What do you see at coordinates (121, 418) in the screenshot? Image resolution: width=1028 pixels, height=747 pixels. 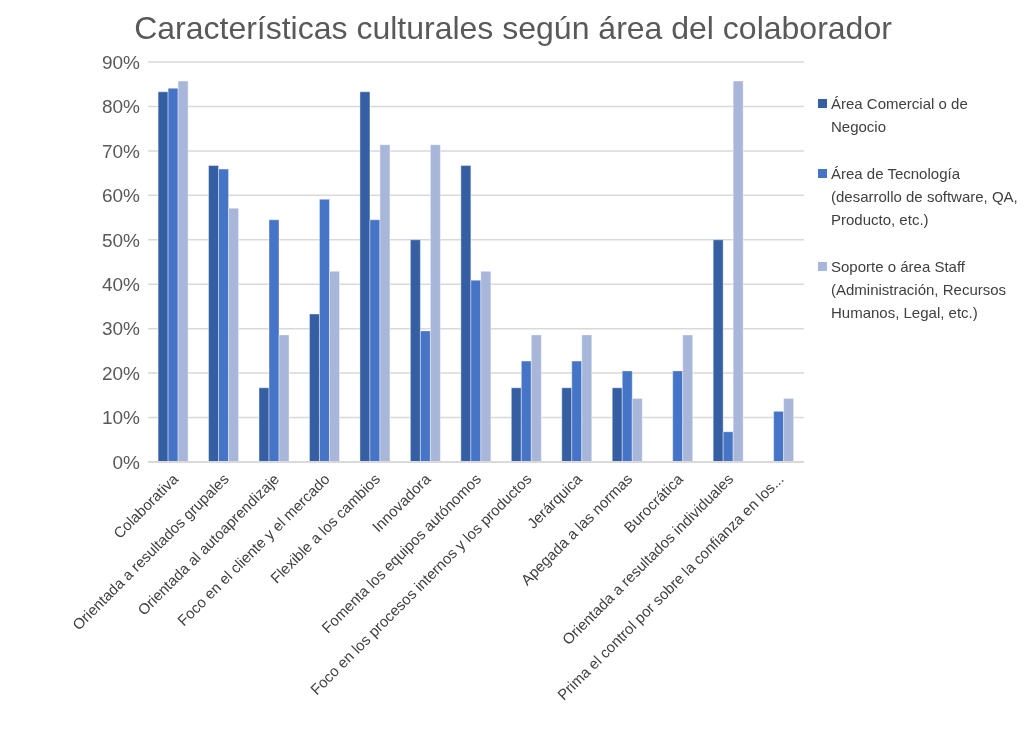 I see `y-tick-label: 10%` at bounding box center [121, 418].